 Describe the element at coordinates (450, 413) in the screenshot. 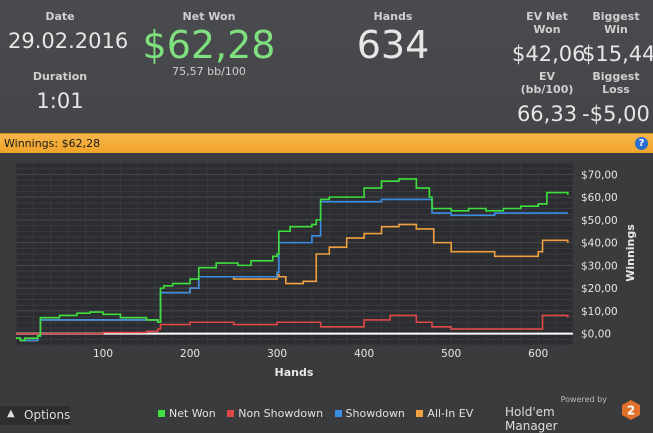

I see `legend-all-in-ev-label: All-In EV` at that location.